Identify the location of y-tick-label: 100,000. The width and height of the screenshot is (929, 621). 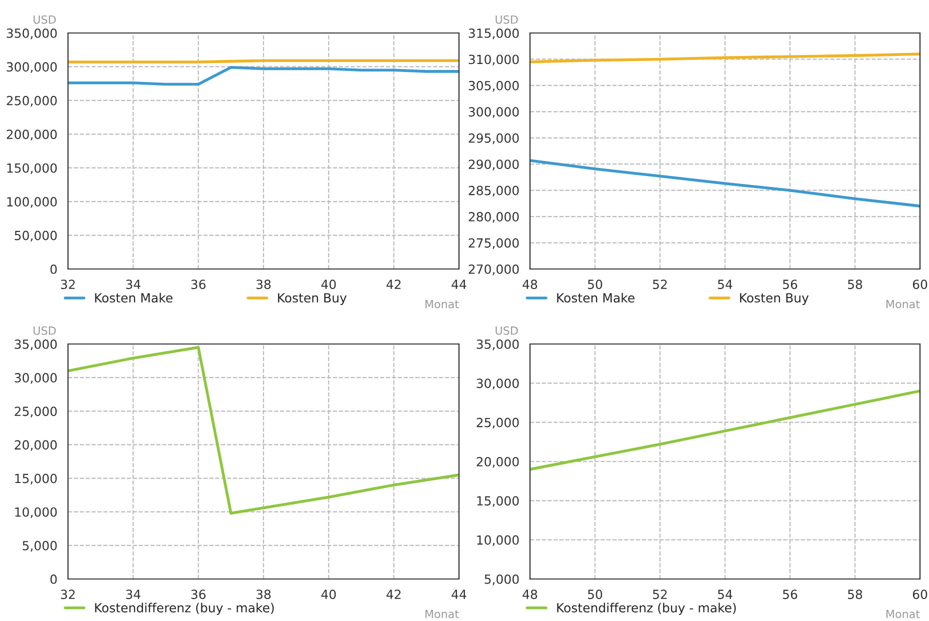
(32, 202).